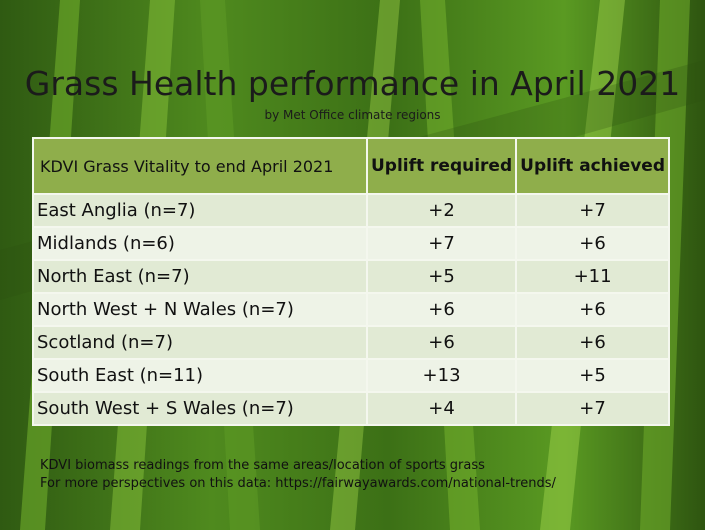 The width and height of the screenshot is (705, 530). Describe the element at coordinates (441, 210) in the screenshot. I see `value-cell: +2` at that location.